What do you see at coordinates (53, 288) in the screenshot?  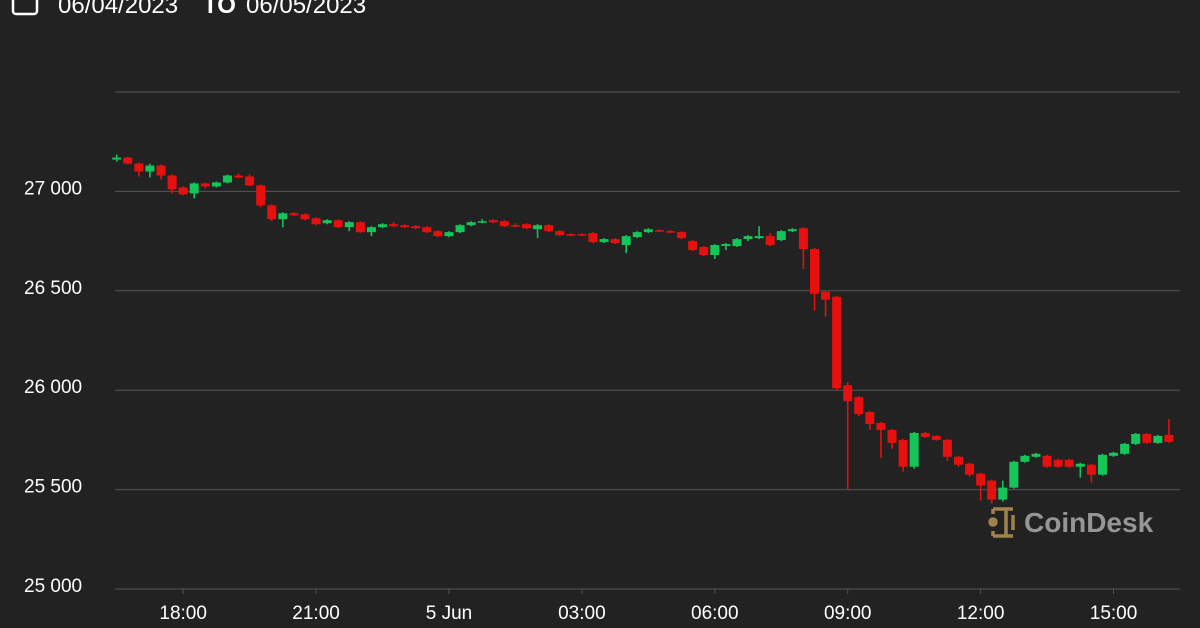 I see `y-tick-label: 26 500` at bounding box center [53, 288].